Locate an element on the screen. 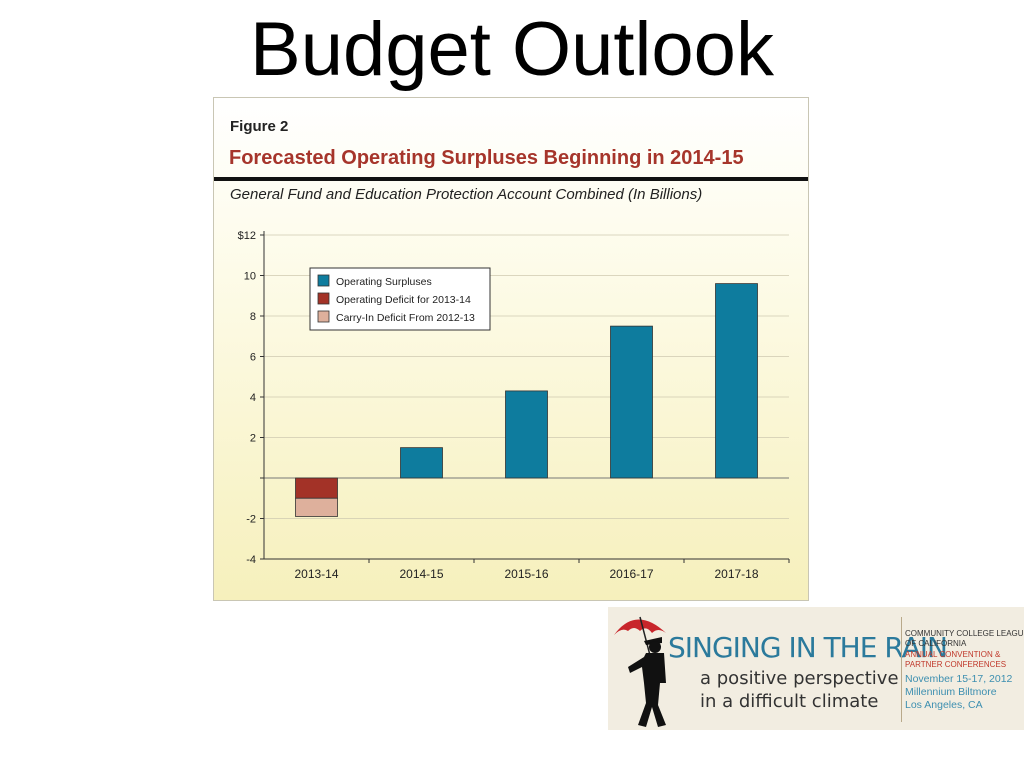  conf-line-2: PARTNER CONFERENCES is located at coordinates (956, 664).